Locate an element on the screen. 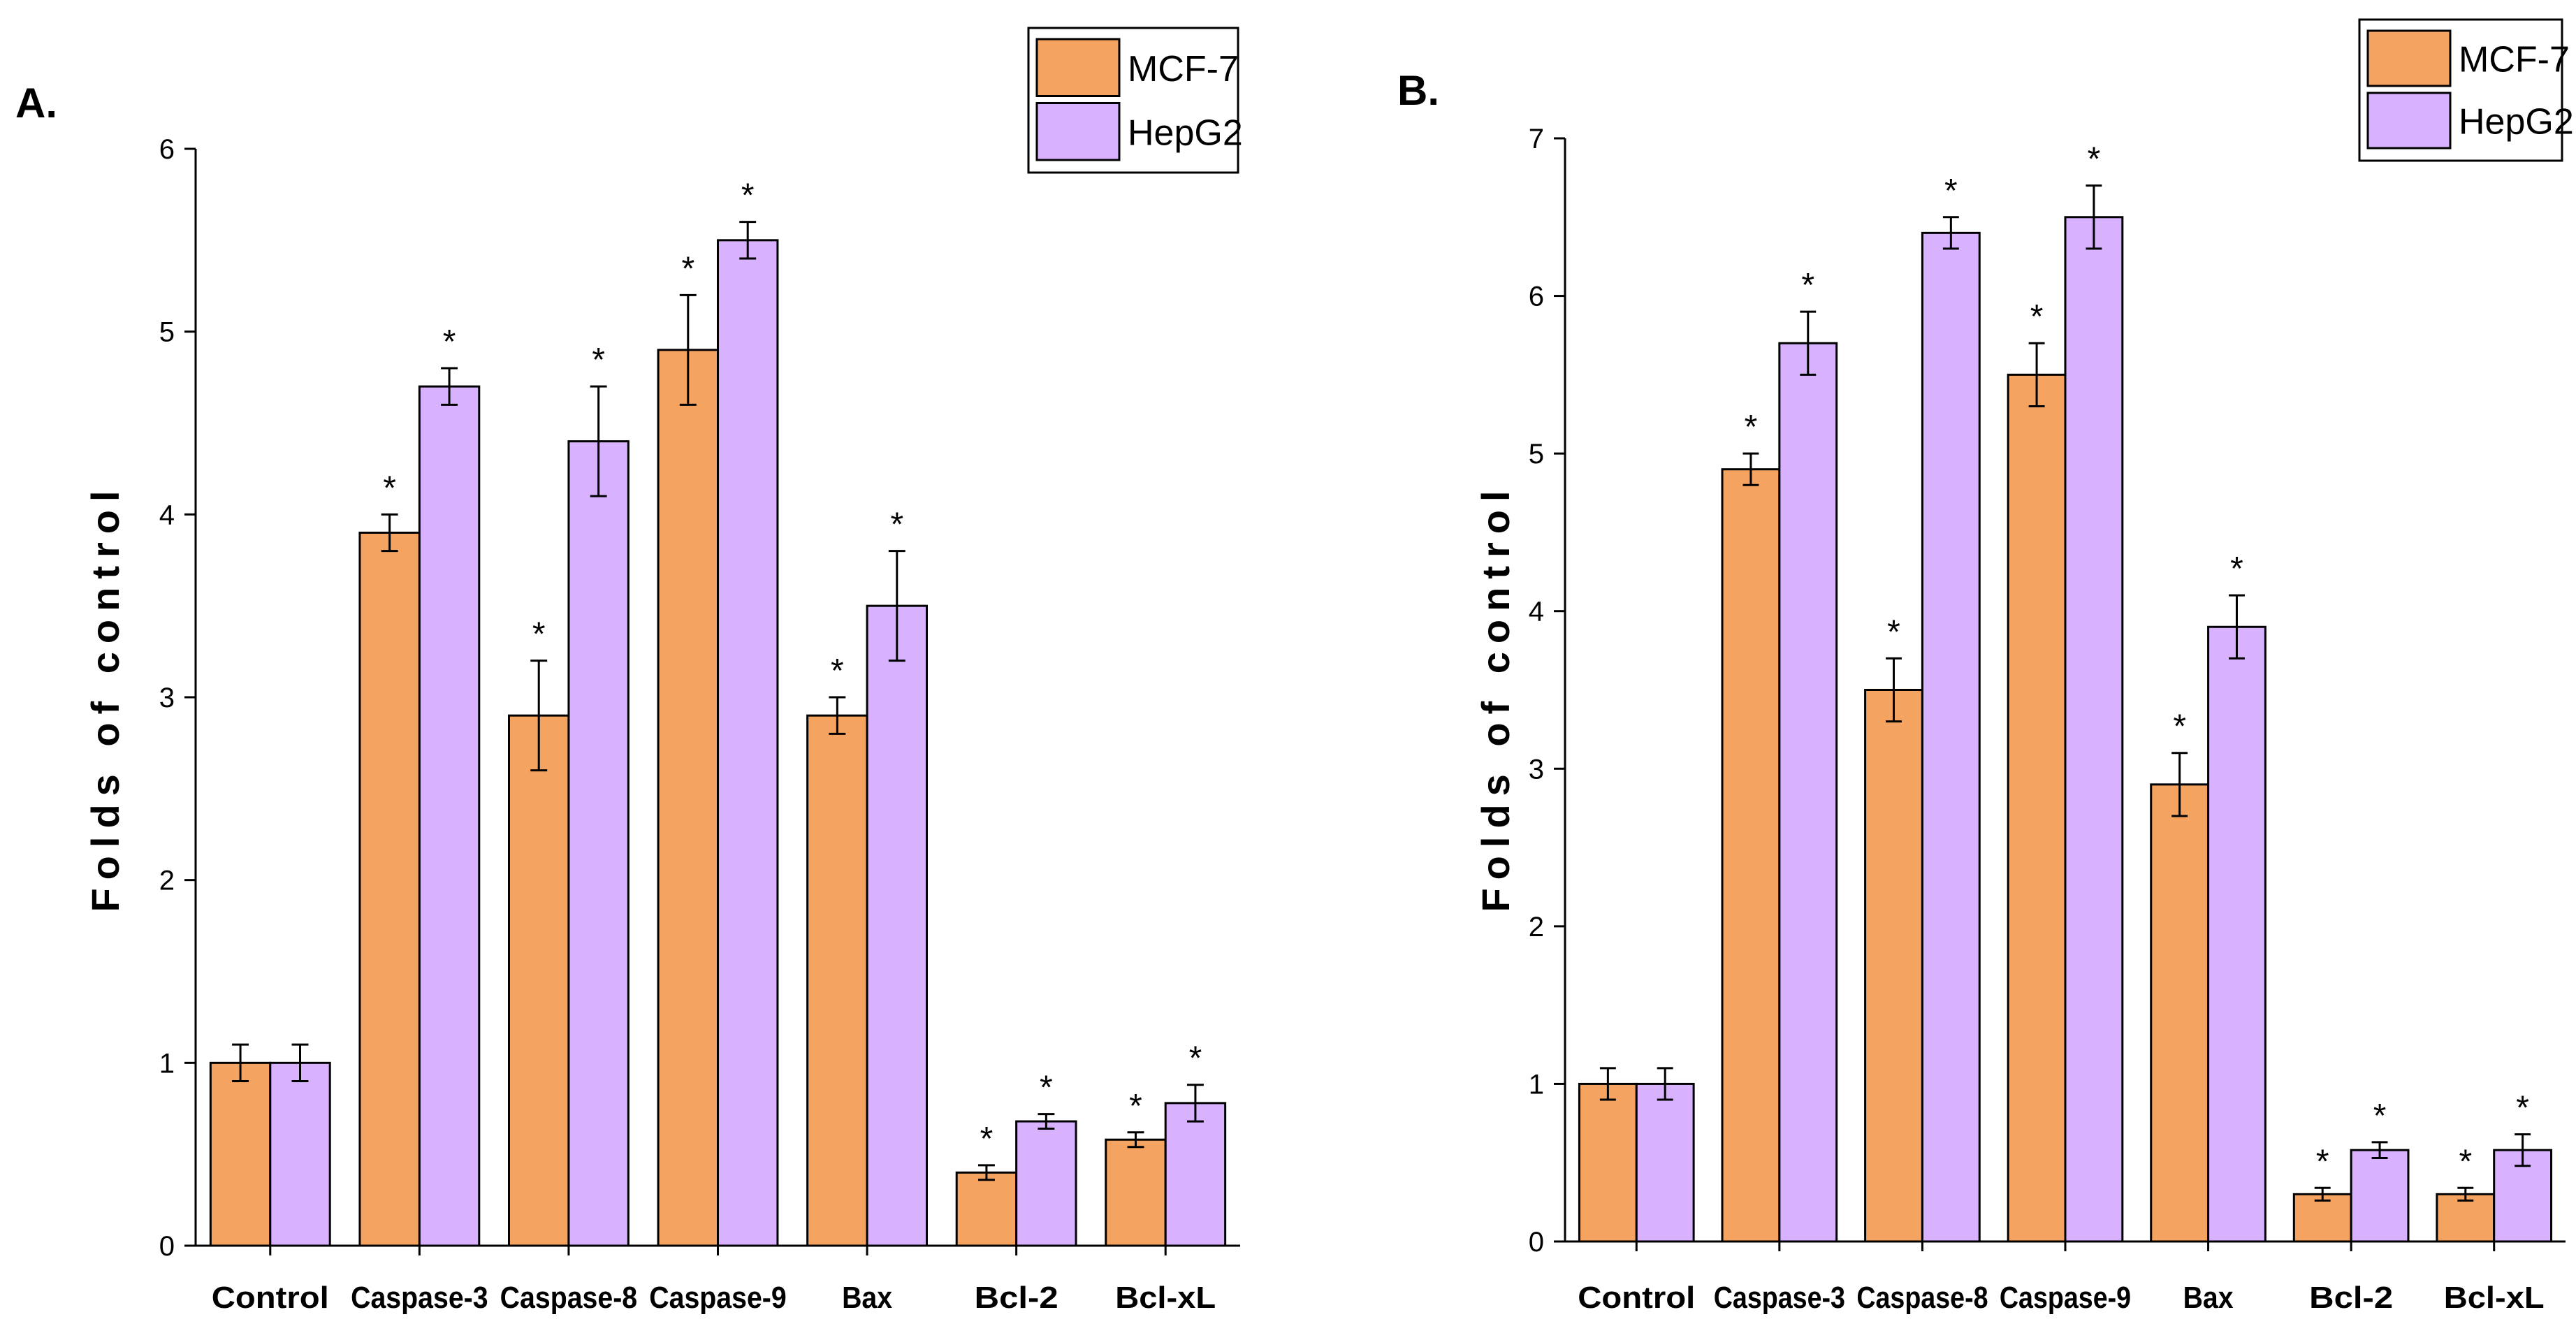 Image resolution: width=2576 pixels, height=1340 pixels. panel-label: B. is located at coordinates (1418, 90).